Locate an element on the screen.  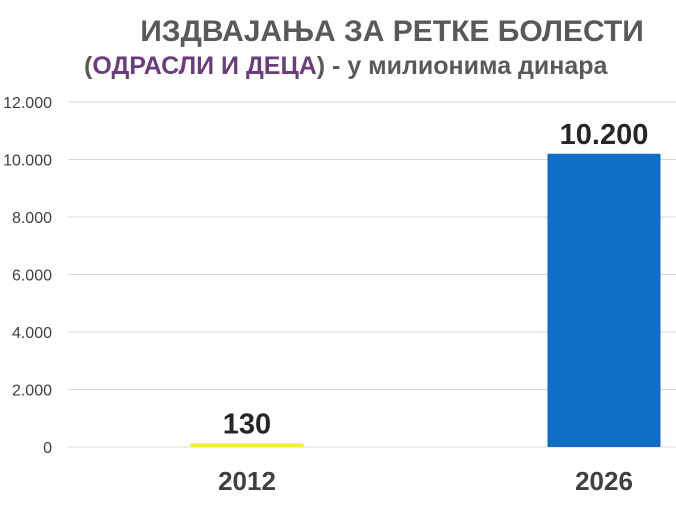
chart-title-line-1: ИЗДВАЈАЊА ЗА РЕТКЕ БОЛЕСТИ is located at coordinates (392, 31).